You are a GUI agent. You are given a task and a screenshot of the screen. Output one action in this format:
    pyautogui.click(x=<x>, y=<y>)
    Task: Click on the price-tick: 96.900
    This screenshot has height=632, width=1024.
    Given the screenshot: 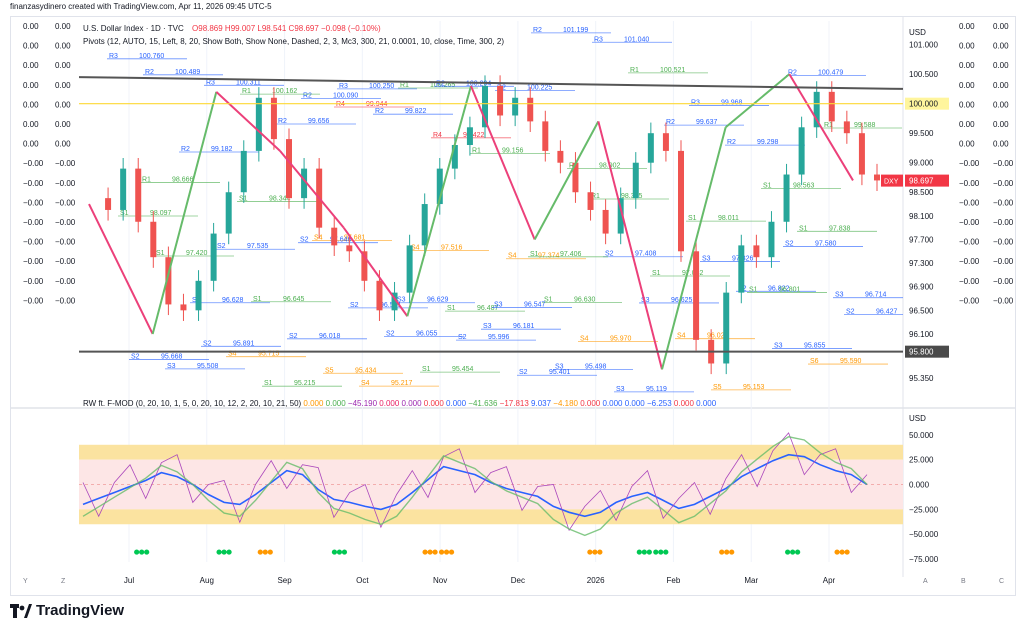 What is the action you would take?
    pyautogui.click(x=921, y=287)
    